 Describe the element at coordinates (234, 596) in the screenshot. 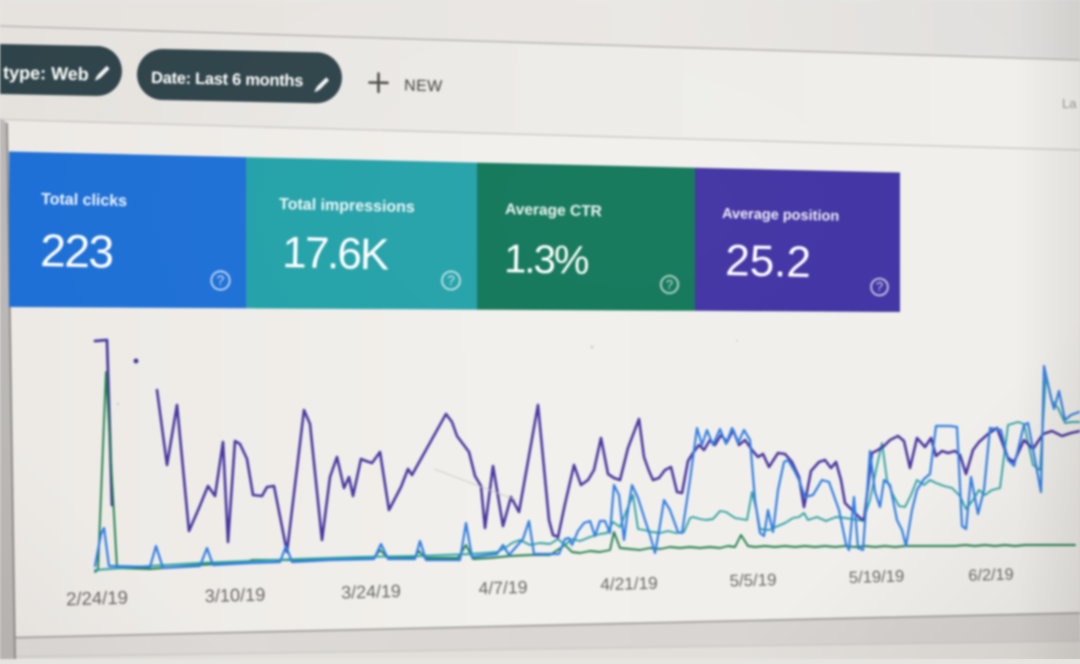

I see `svg-text: 3/10/19` at that location.